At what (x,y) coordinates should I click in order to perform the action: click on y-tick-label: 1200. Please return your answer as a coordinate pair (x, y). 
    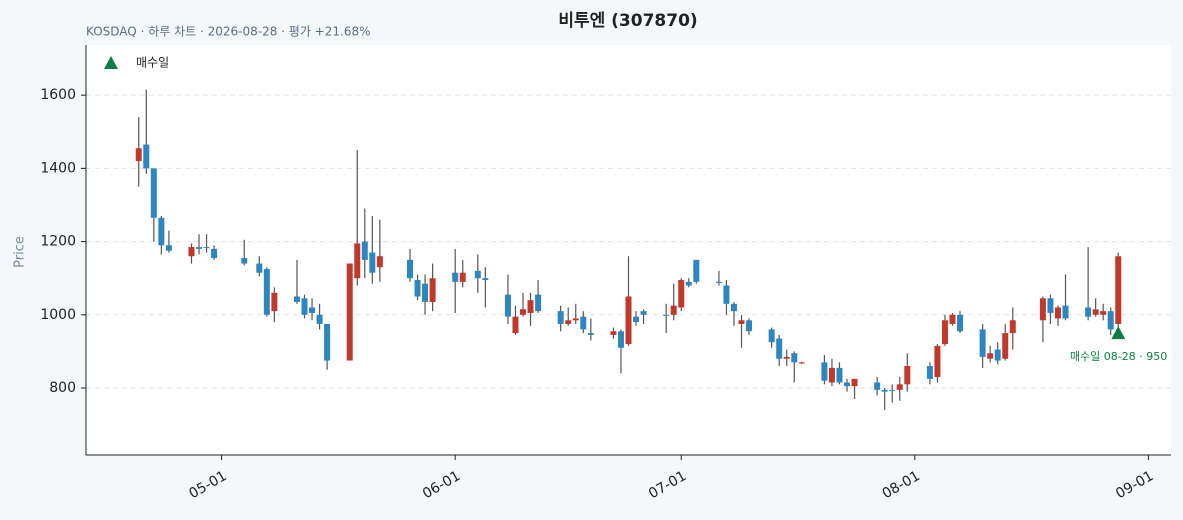
    Looking at the image, I should click on (58, 242).